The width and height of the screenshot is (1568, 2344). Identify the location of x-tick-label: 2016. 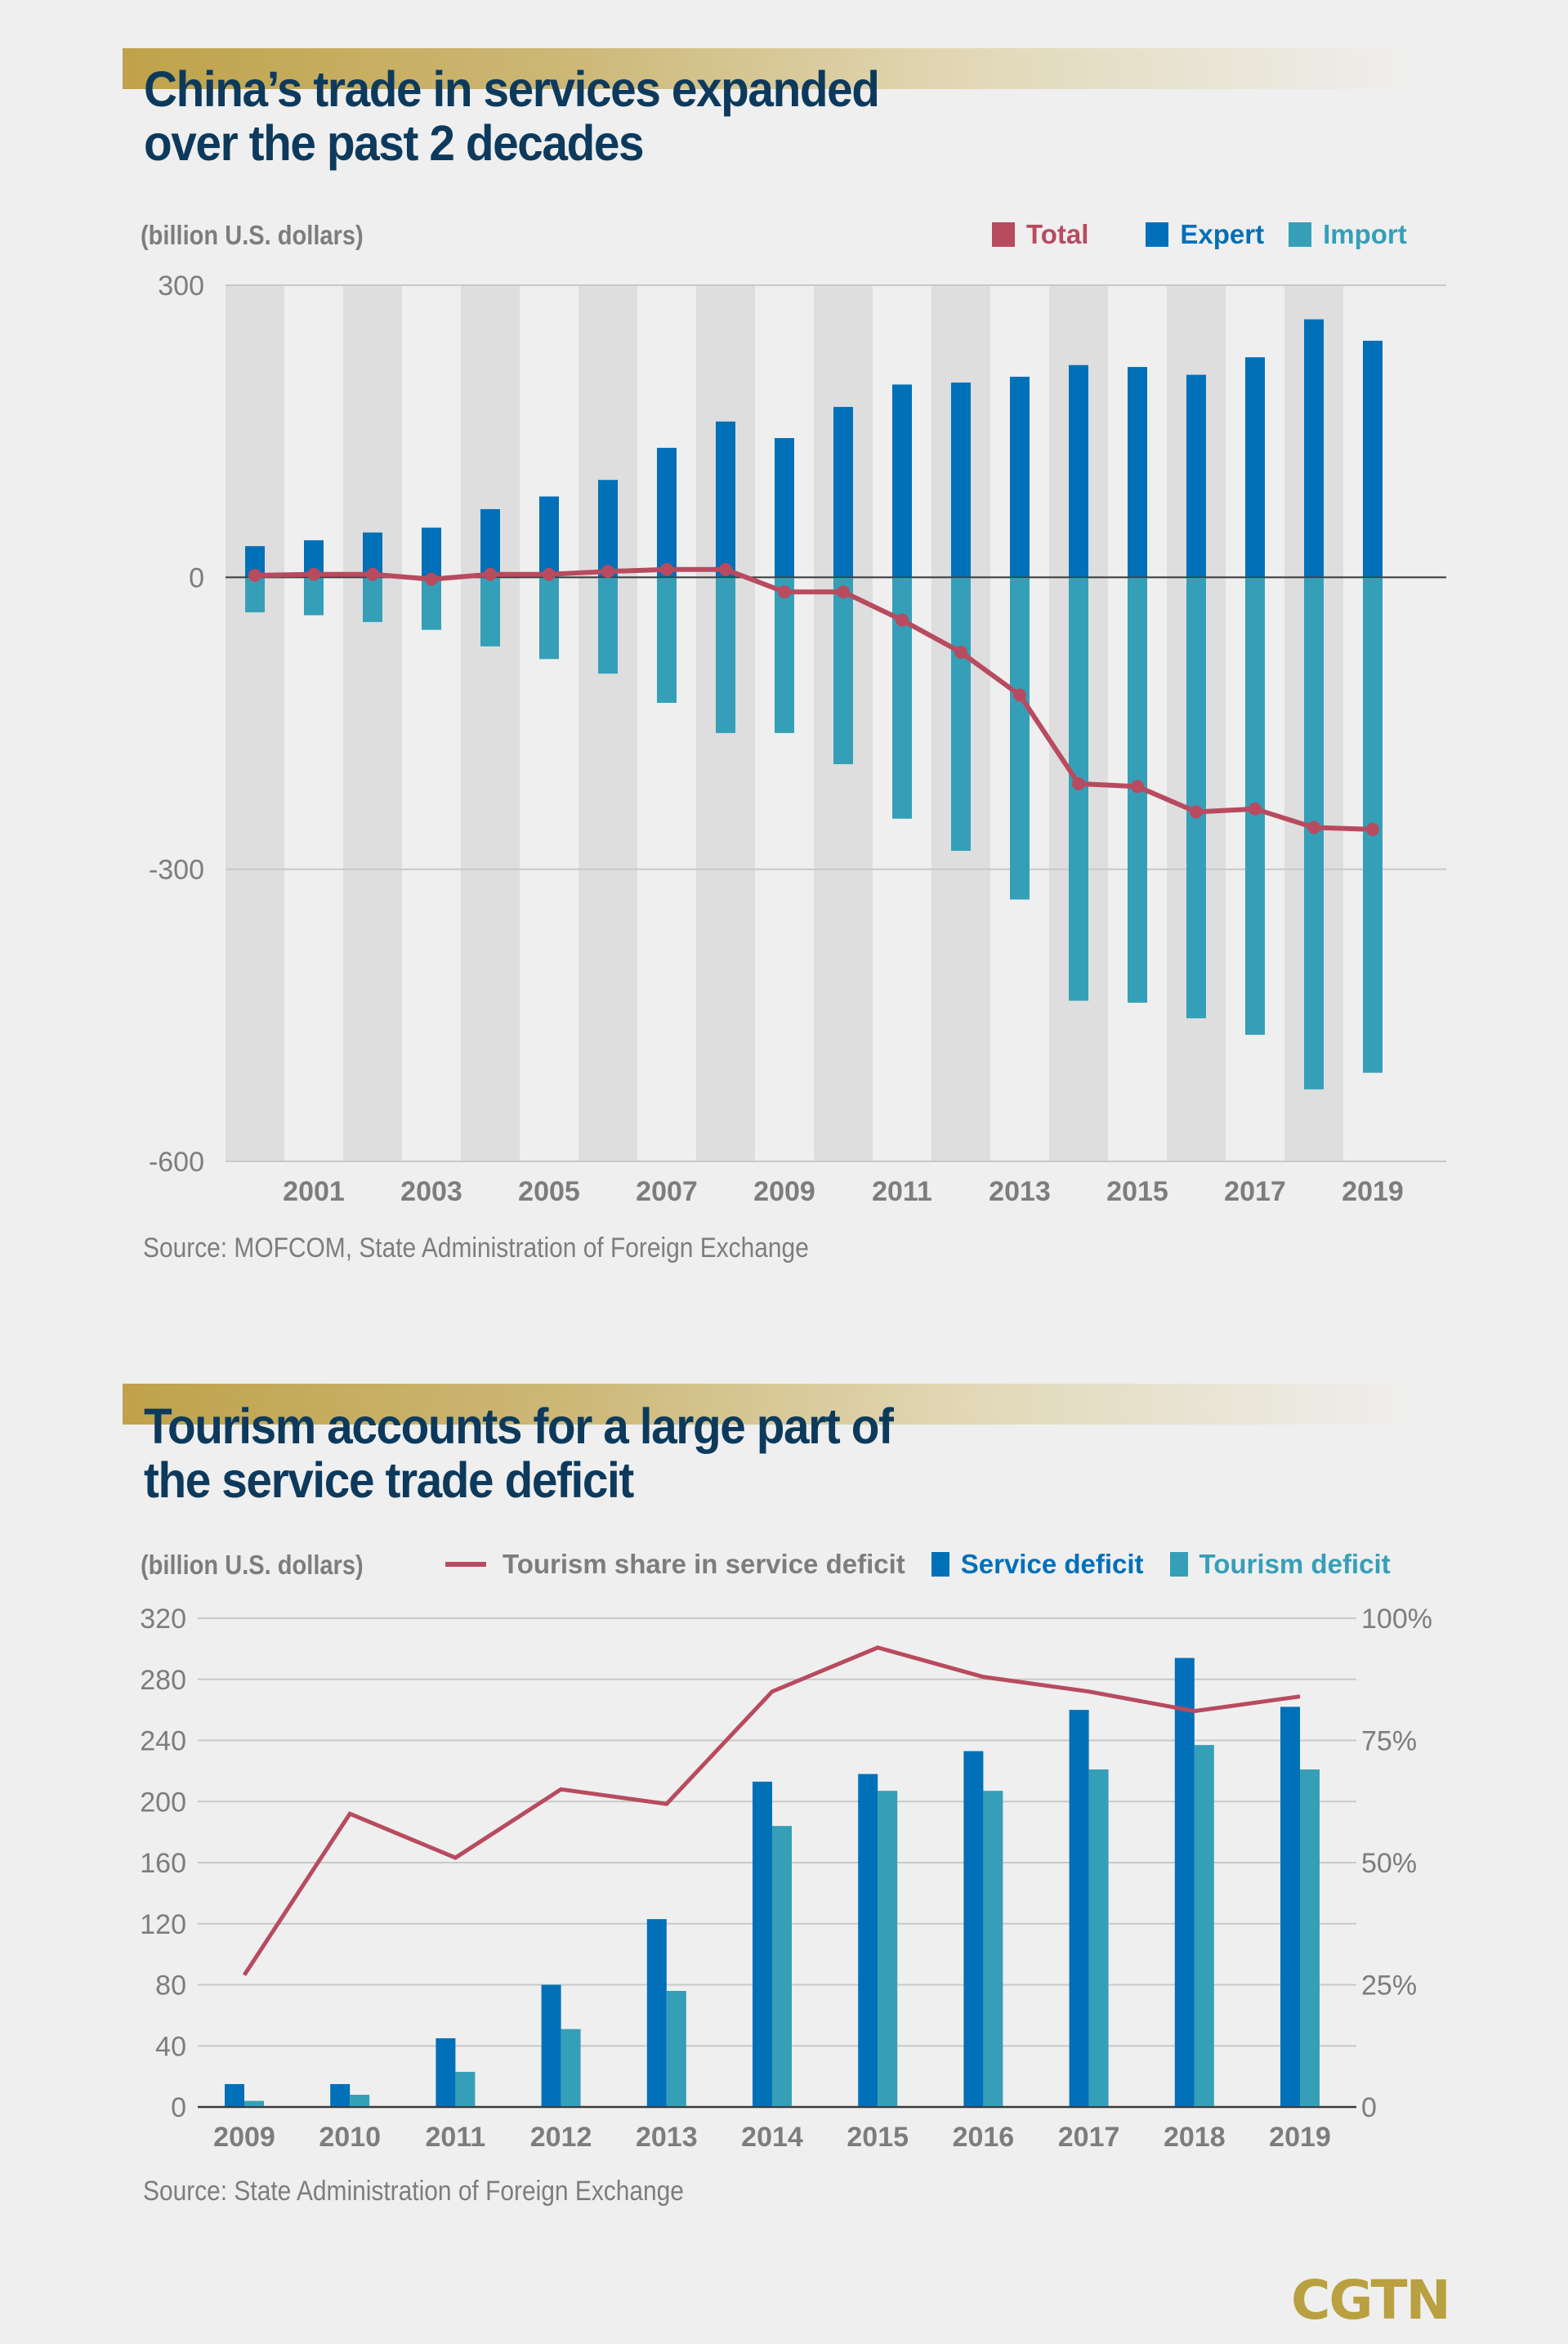
(984, 2138).